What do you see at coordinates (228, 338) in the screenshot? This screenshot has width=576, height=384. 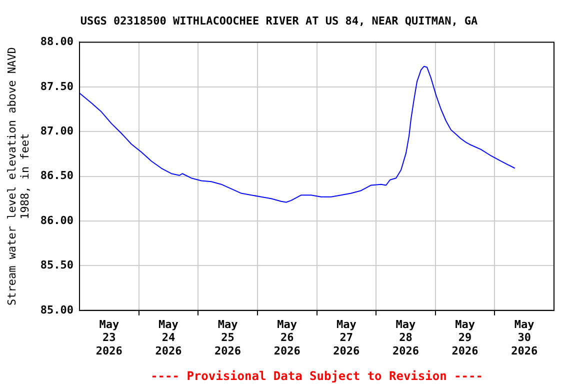 I see `x-tick-label: May 25 2026` at bounding box center [228, 338].